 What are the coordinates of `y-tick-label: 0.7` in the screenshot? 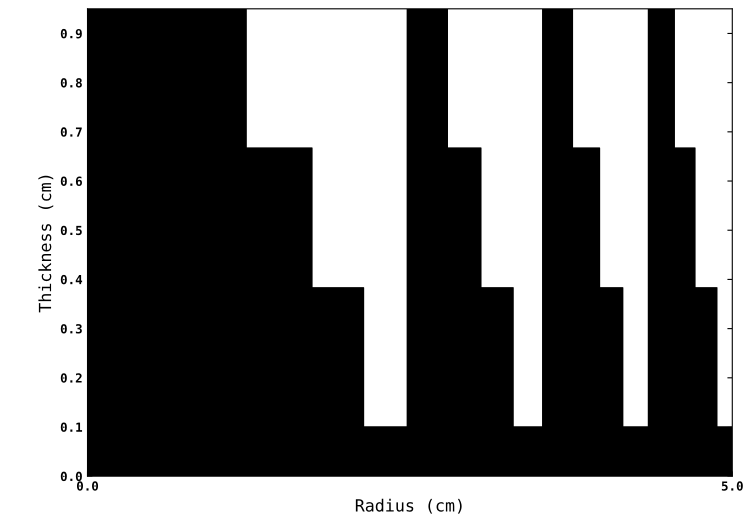 It's located at (71, 132).